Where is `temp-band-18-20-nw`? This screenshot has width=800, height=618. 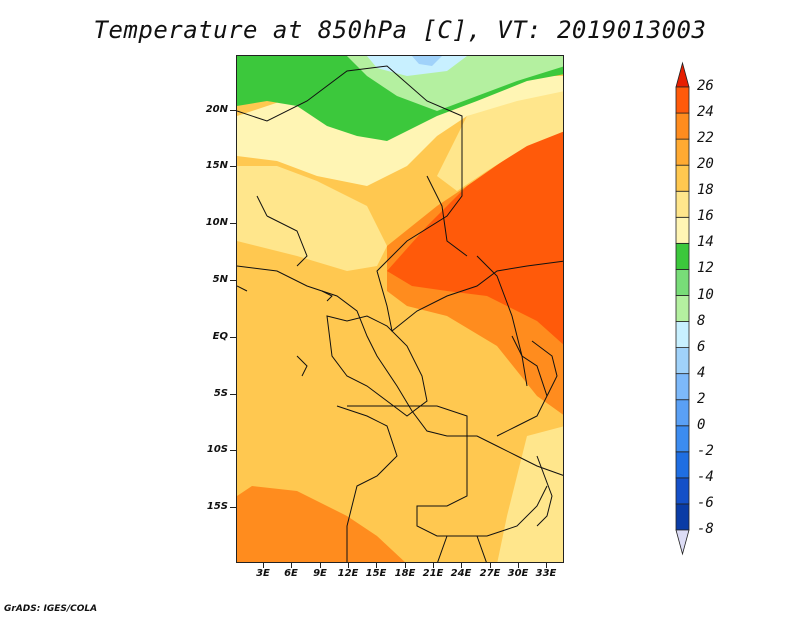
temp-band-18-20-nw is located at coordinates (312, 218).